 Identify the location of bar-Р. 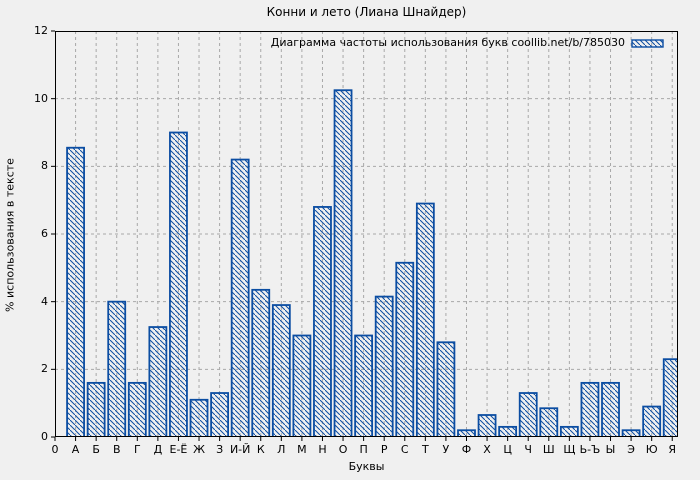
(384, 366).